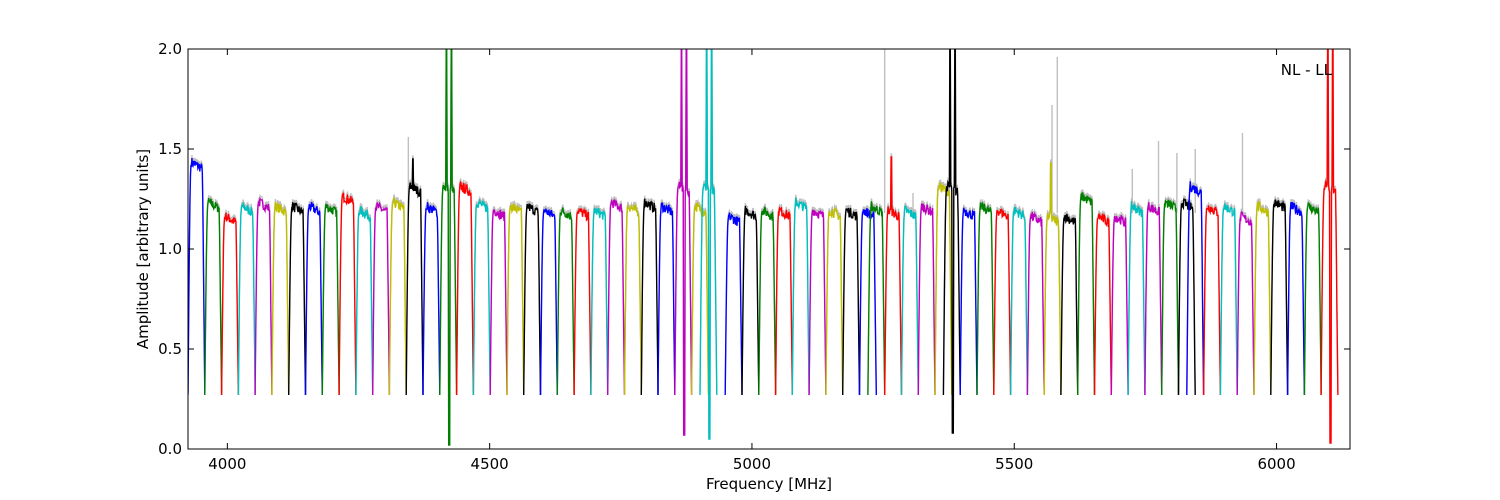  I want to click on x-tick-label: 4500, so click(490, 464).